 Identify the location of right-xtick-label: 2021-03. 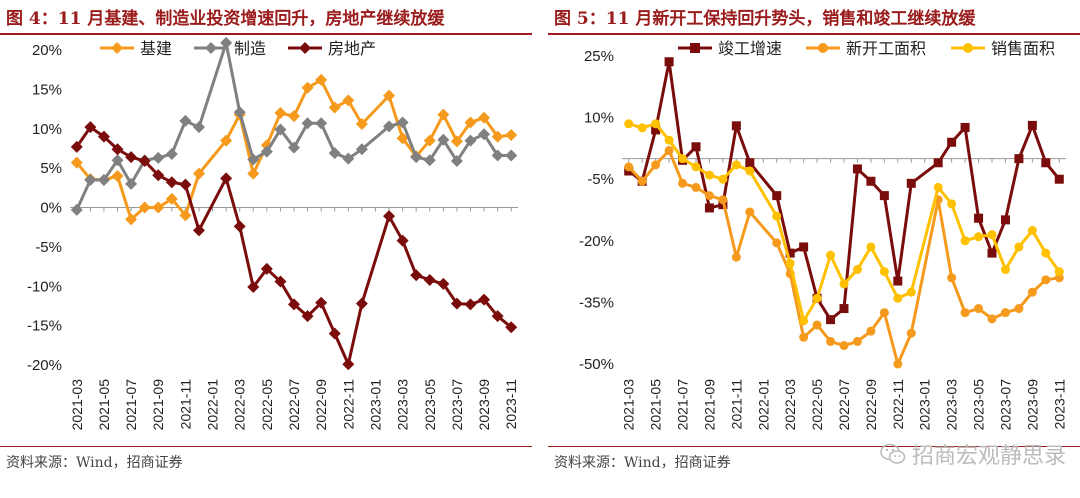
(629, 405).